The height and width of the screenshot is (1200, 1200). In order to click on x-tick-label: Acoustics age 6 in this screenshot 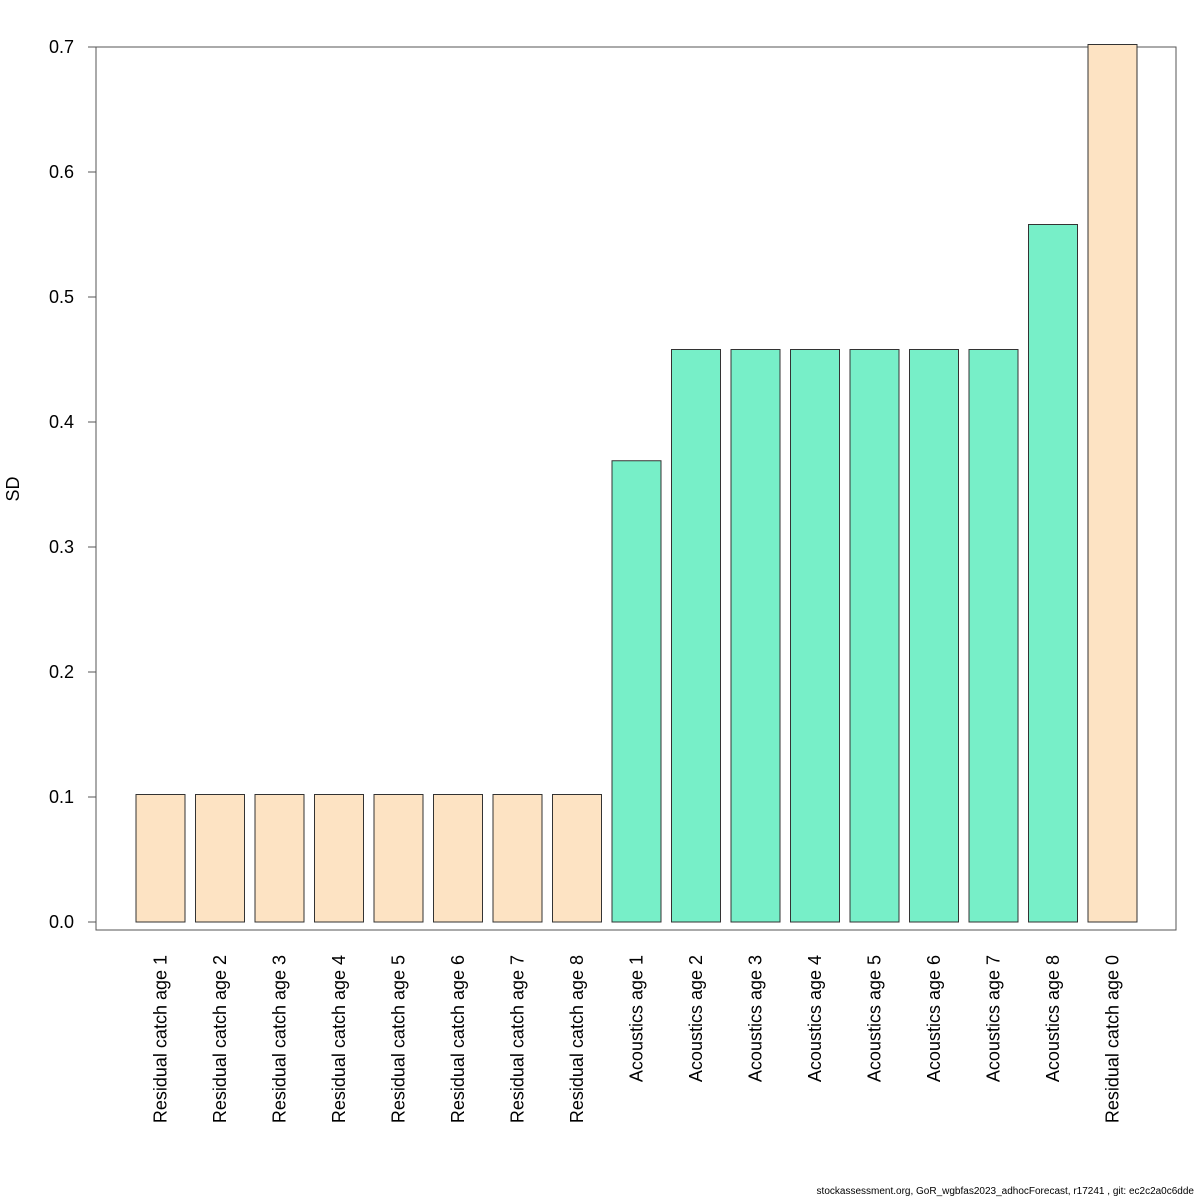, I will do `click(934, 1018)`.